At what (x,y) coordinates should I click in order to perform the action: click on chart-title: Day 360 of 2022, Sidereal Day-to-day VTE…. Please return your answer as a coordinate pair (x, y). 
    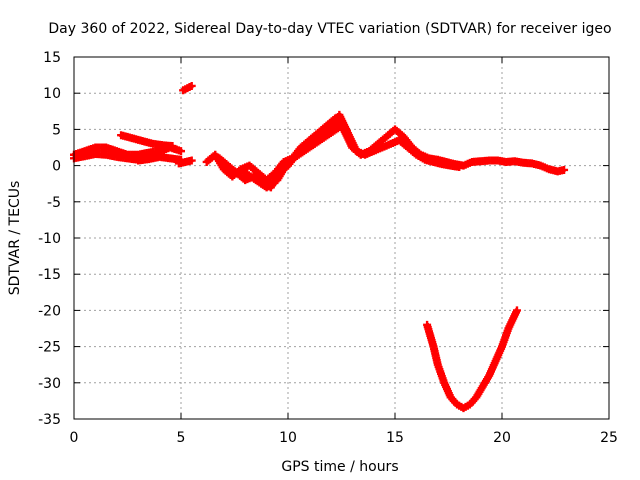
    Looking at the image, I should click on (329, 29).